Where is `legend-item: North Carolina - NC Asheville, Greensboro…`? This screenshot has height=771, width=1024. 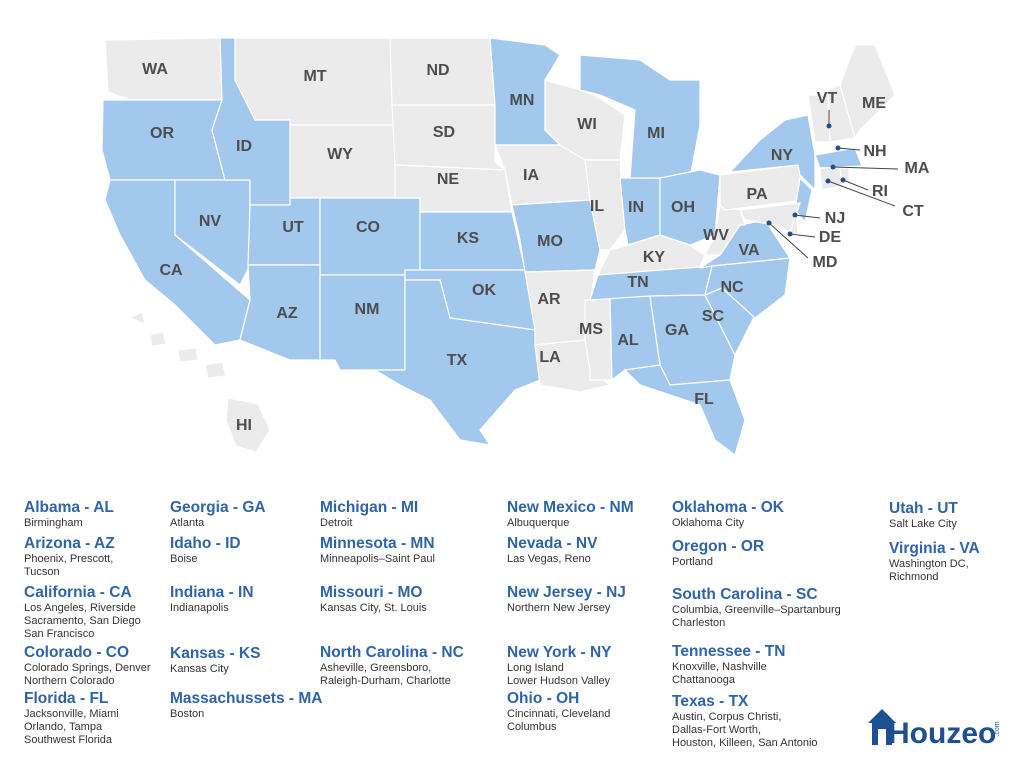 legend-item: North Carolina - NC Asheville, Greensboro… is located at coordinates (392, 666).